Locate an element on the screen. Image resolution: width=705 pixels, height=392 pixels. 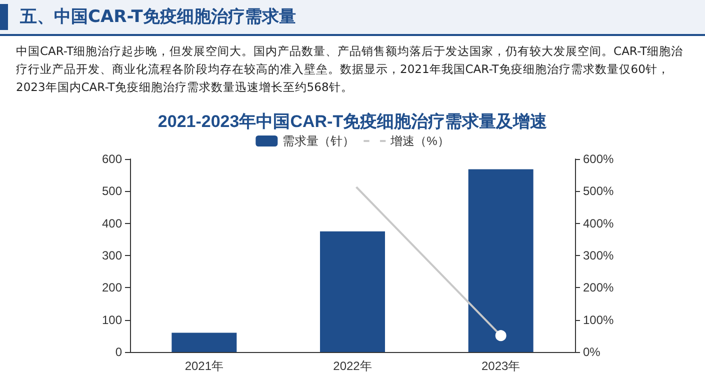
y-tick-label: 300 is located at coordinates (112, 255).